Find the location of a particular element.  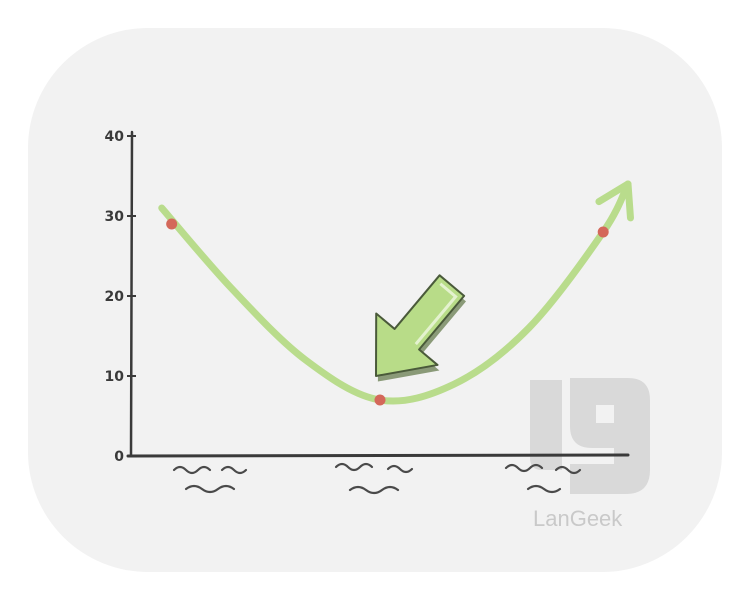

x-scribble-1b is located at coordinates (234, 470).